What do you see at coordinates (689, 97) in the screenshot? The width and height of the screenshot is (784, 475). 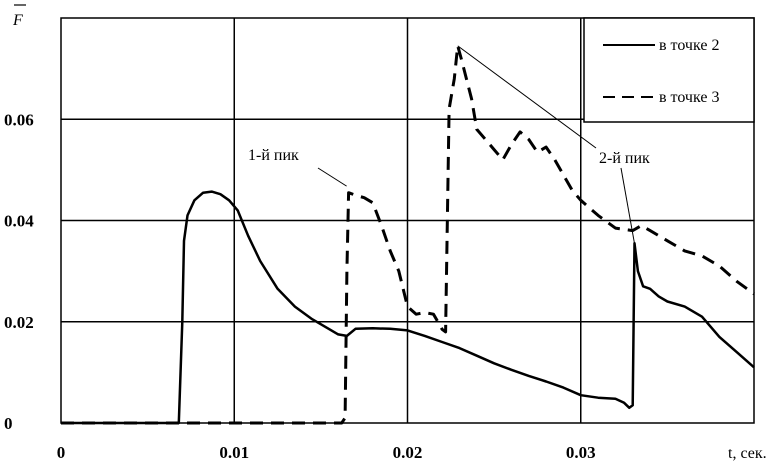 I see `legend-label-series-2: в точке 3` at bounding box center [689, 97].